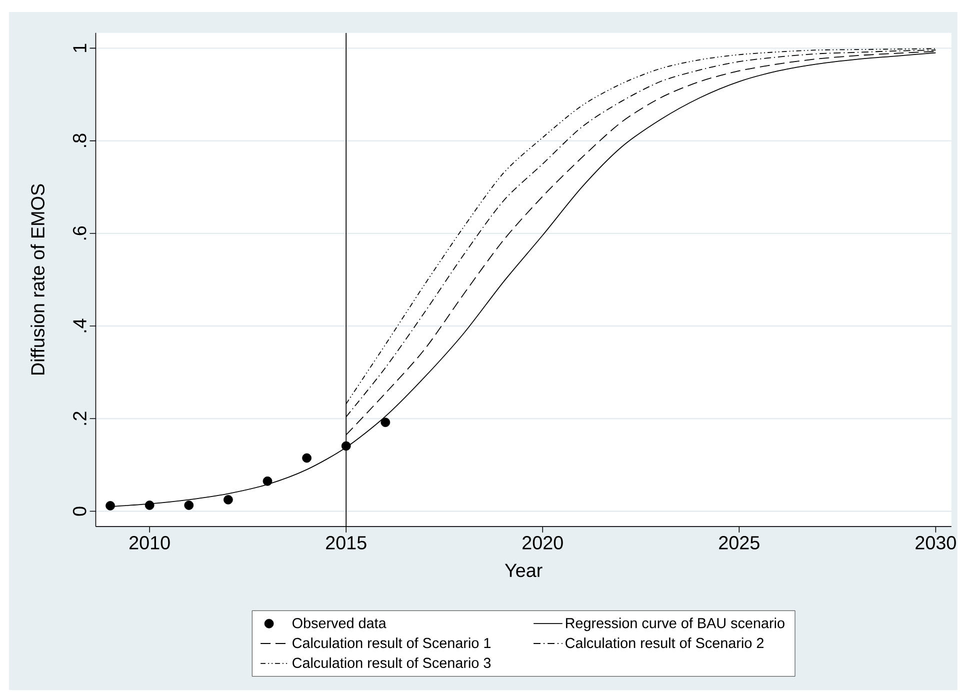  I want to click on y-tick-label: 0, so click(79, 511).